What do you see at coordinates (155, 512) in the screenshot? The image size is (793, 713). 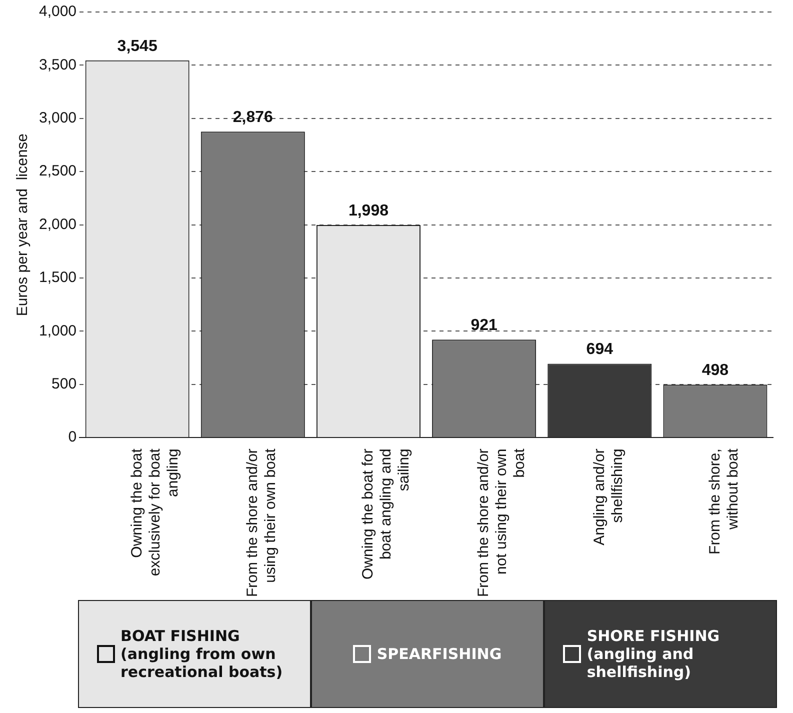 I see `x-tick-label: Owning the boat exclusively for boat angling` at bounding box center [155, 512].